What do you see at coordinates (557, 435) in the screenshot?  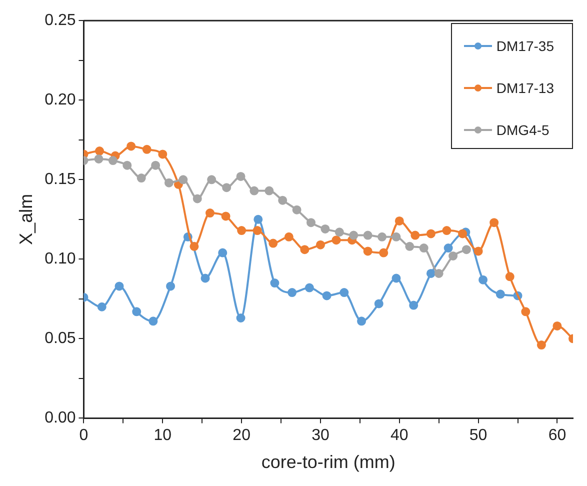 I see `x-tick-label: 60` at bounding box center [557, 435].